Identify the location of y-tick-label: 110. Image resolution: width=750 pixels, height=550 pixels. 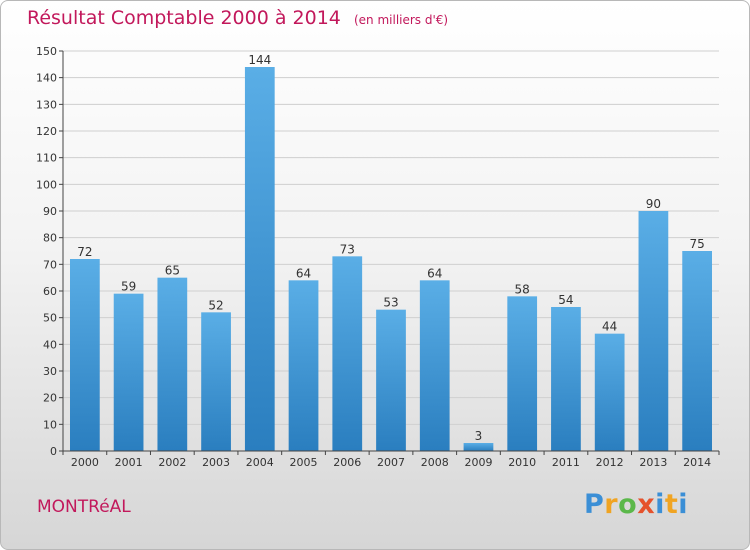
(46, 158).